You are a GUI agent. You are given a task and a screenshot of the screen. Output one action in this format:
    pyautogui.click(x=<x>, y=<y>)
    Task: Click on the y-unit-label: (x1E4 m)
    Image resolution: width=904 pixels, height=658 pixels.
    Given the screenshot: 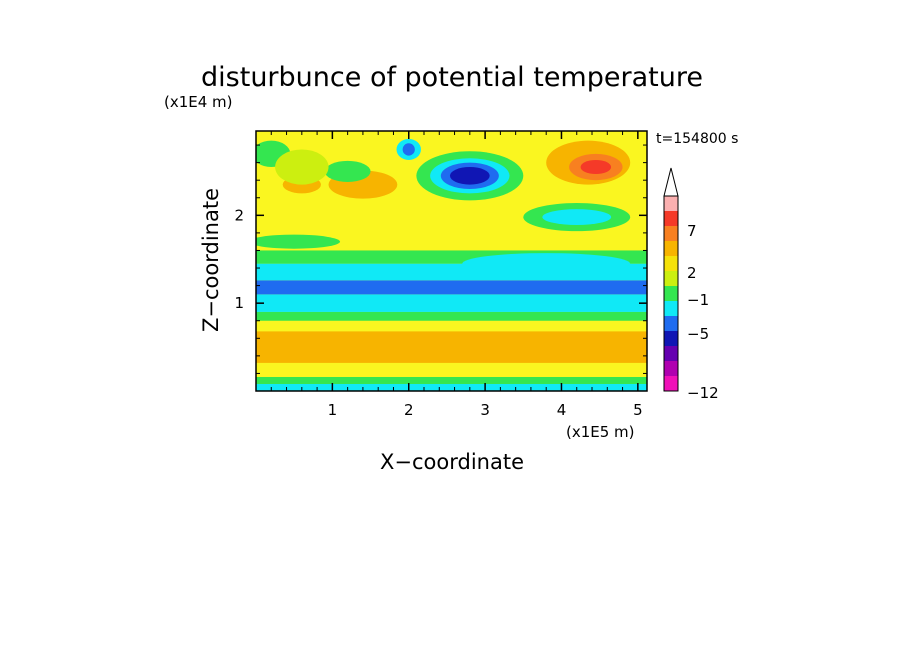 What is the action you would take?
    pyautogui.click(x=198, y=102)
    